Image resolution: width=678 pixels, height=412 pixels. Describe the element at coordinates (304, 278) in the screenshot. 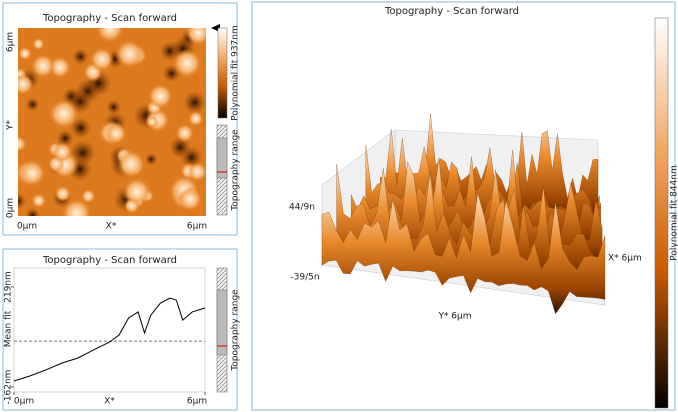

I see `z-bottom: -39/5n` at that location.